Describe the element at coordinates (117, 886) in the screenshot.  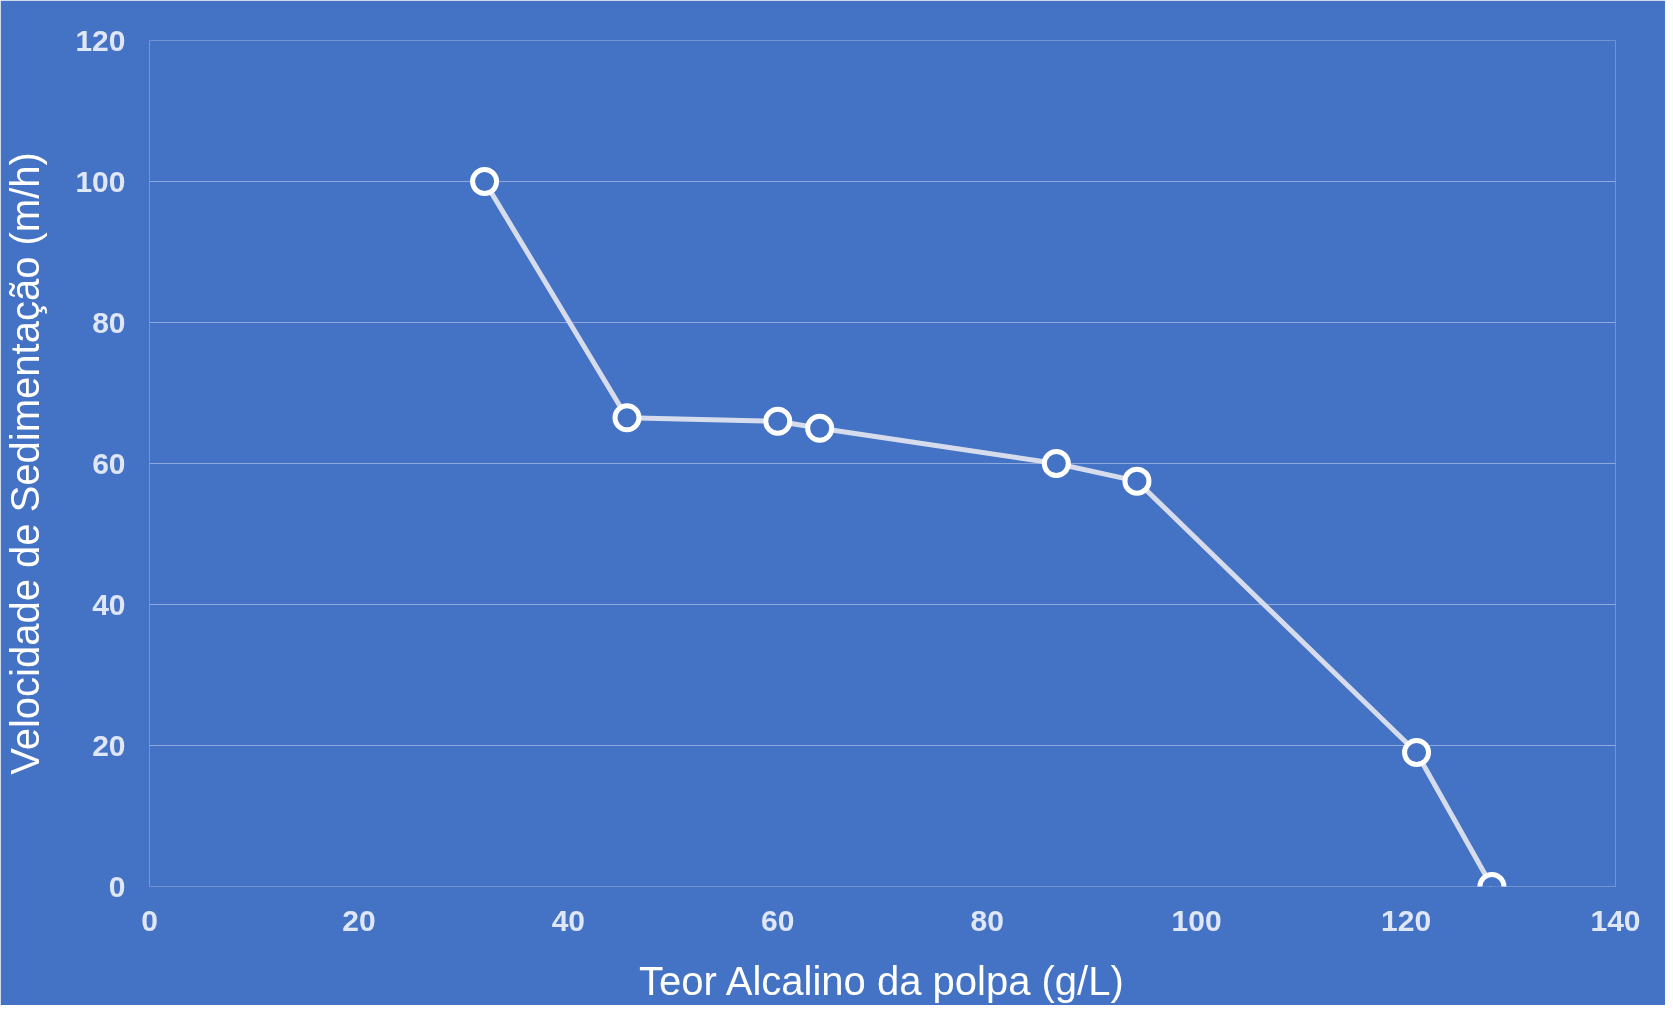
I see `y-tick-label: 0` at that location.